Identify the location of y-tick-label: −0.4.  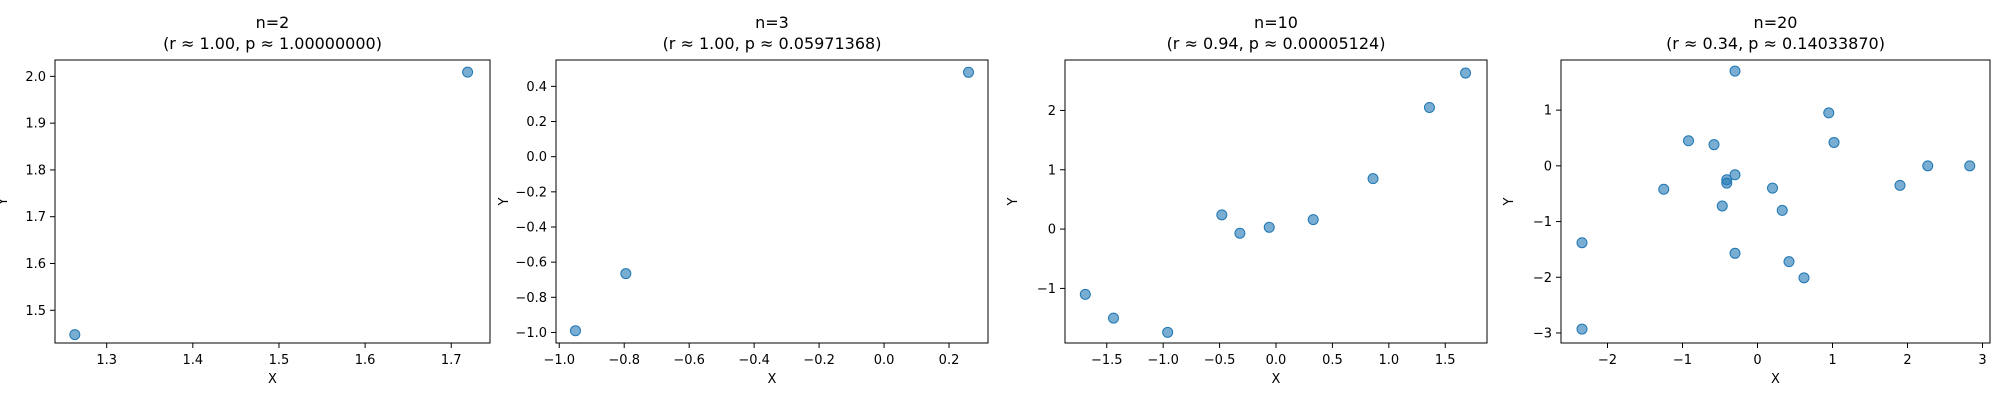
(531, 227).